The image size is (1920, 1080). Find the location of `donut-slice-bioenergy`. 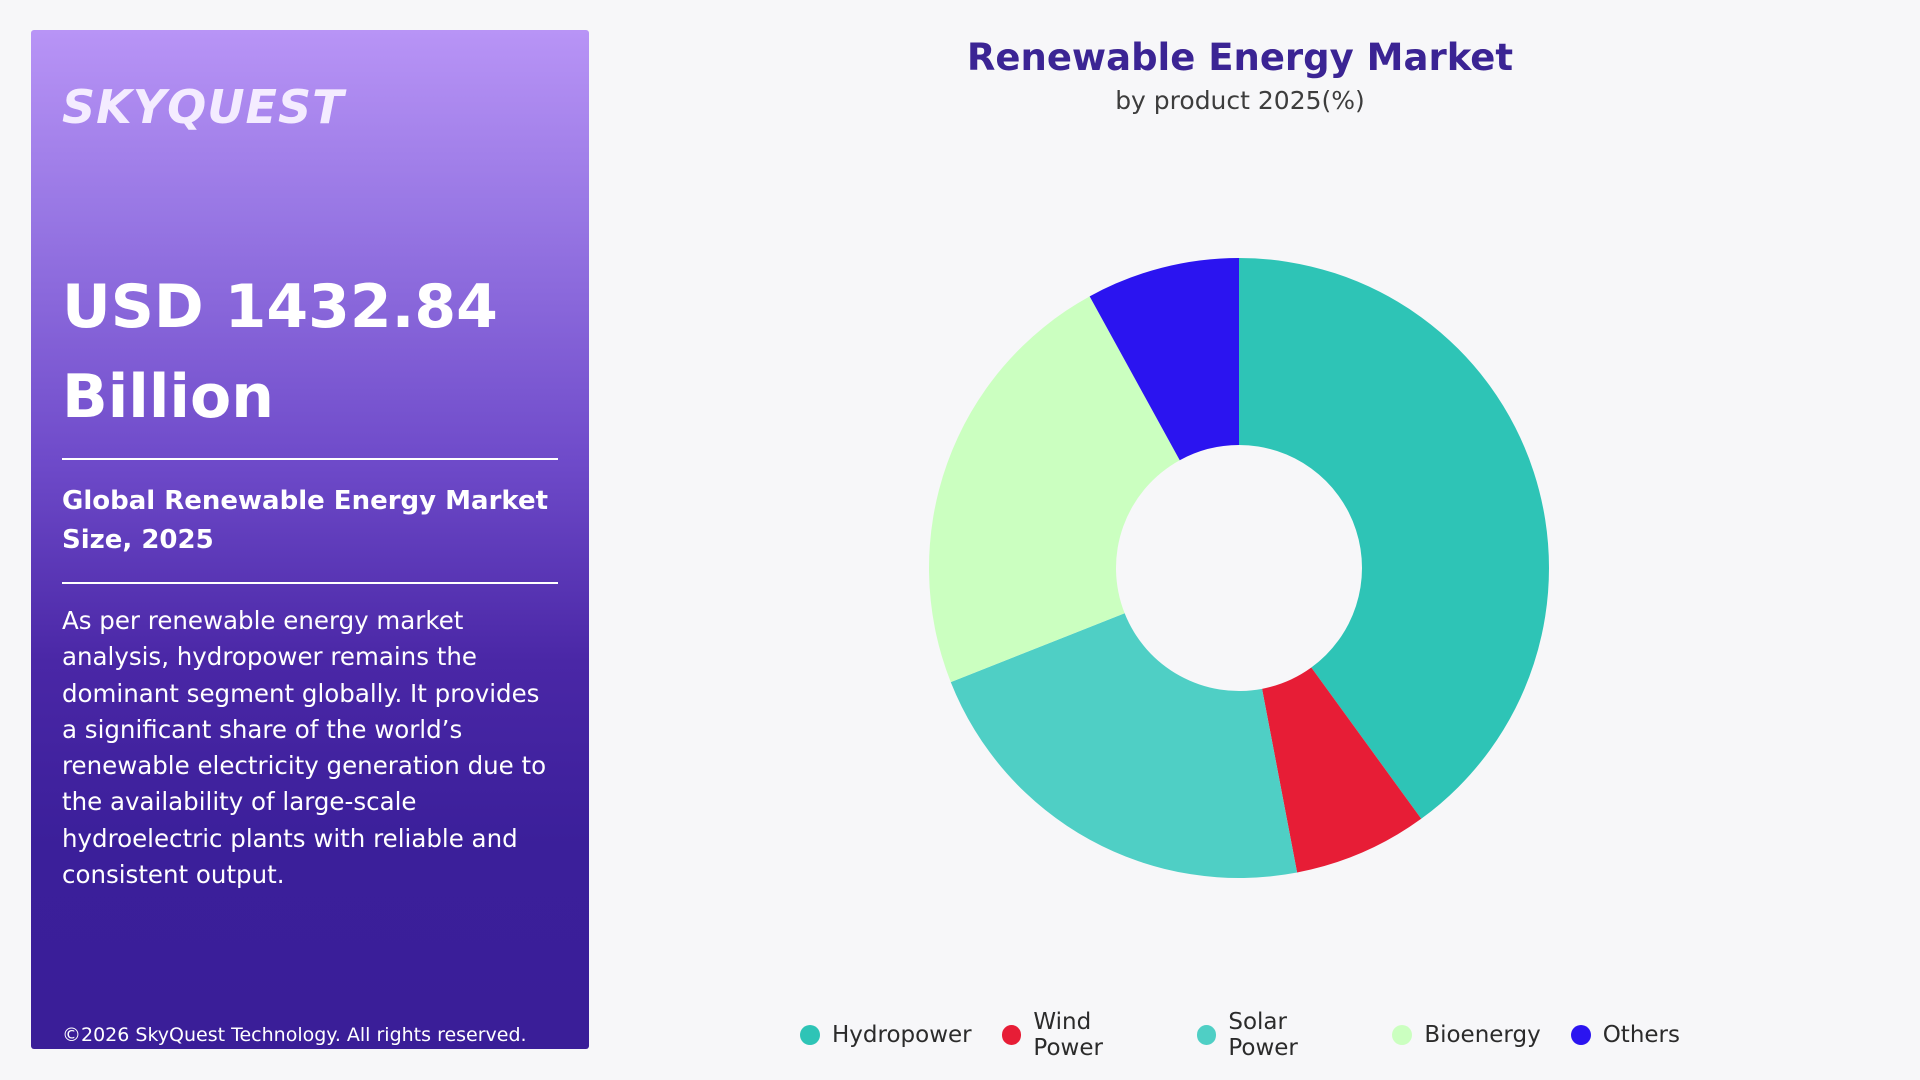

donut-slice-bioenergy is located at coordinates (1054, 489).